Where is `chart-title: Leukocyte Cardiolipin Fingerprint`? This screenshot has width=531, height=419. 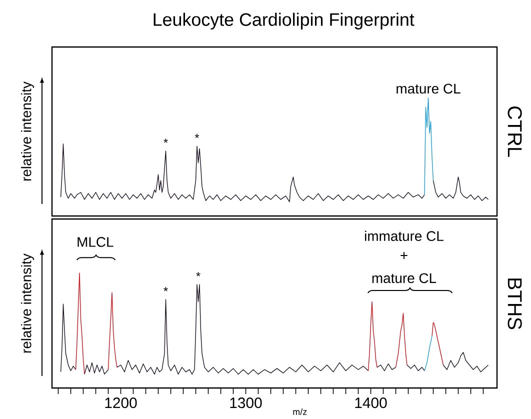 chart-title: Leukocyte Cardiolipin Fingerprint is located at coordinates (284, 21).